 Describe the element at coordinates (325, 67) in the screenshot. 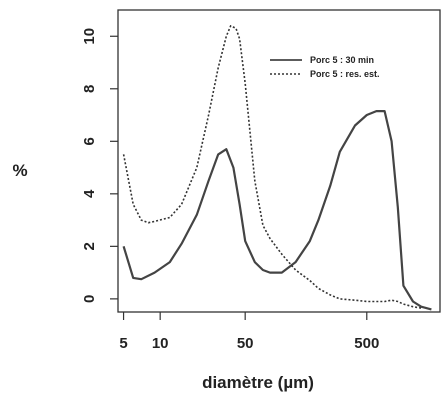

I see `legend: Porc 5 : 30 min Porc 5 : res. est.` at that location.